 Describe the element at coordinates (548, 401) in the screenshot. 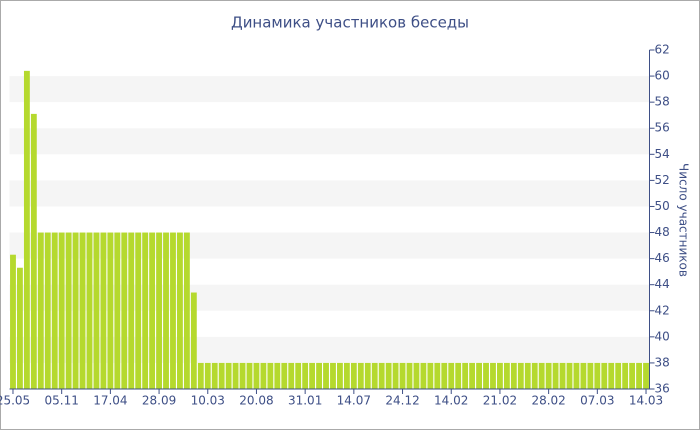

I see `x-tick-label: 28.02` at that location.